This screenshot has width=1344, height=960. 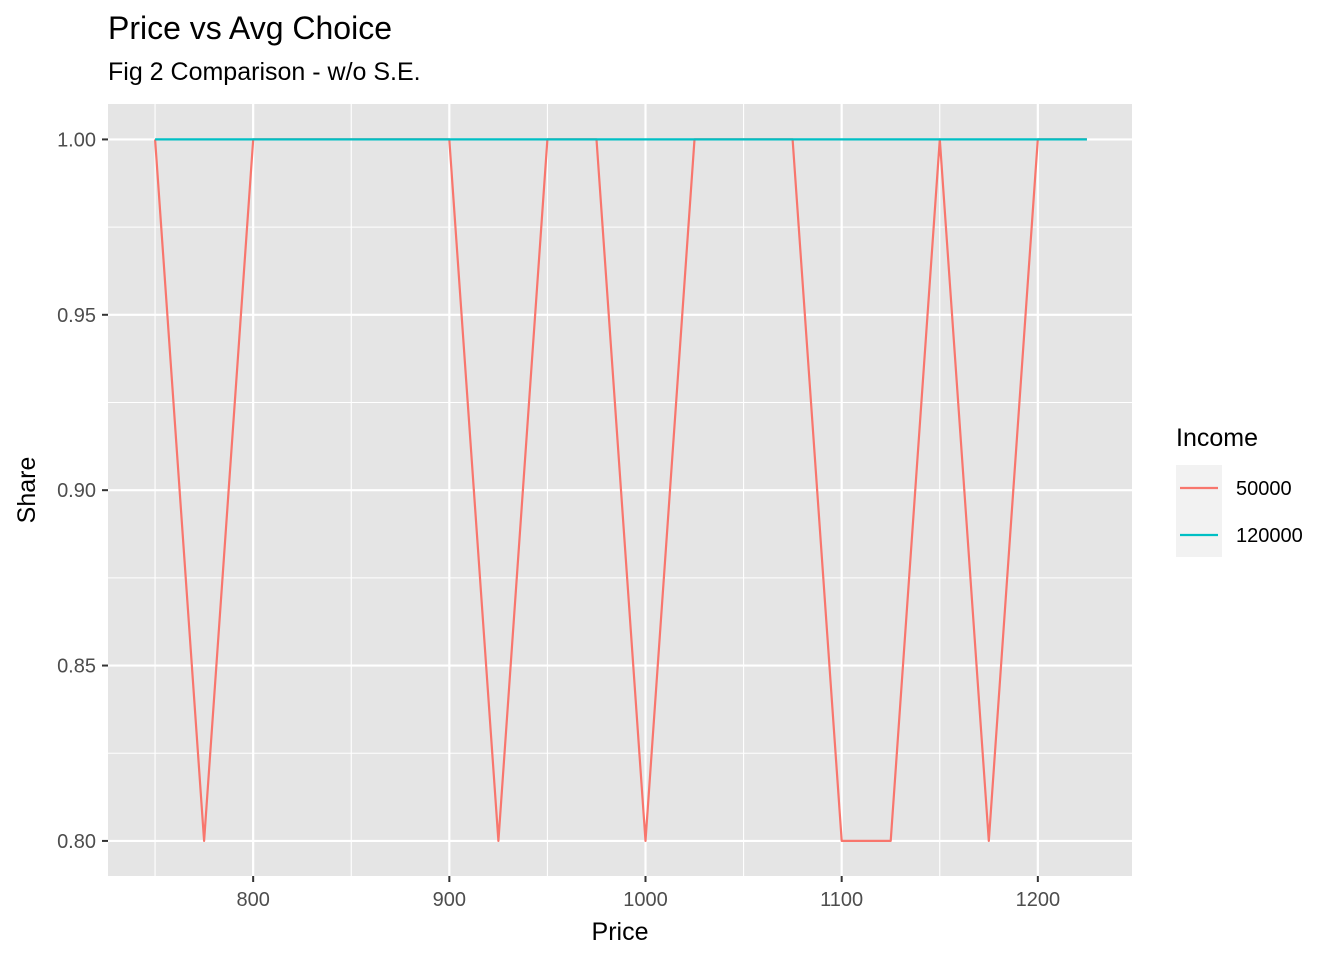 I want to click on y-tick-label: 0.90, so click(x=76, y=491).